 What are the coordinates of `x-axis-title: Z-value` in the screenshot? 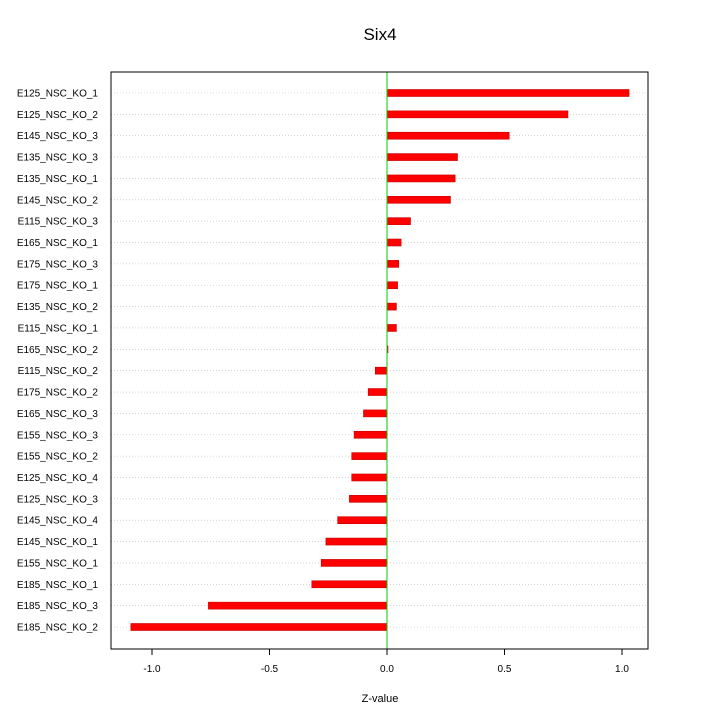 It's located at (380, 699).